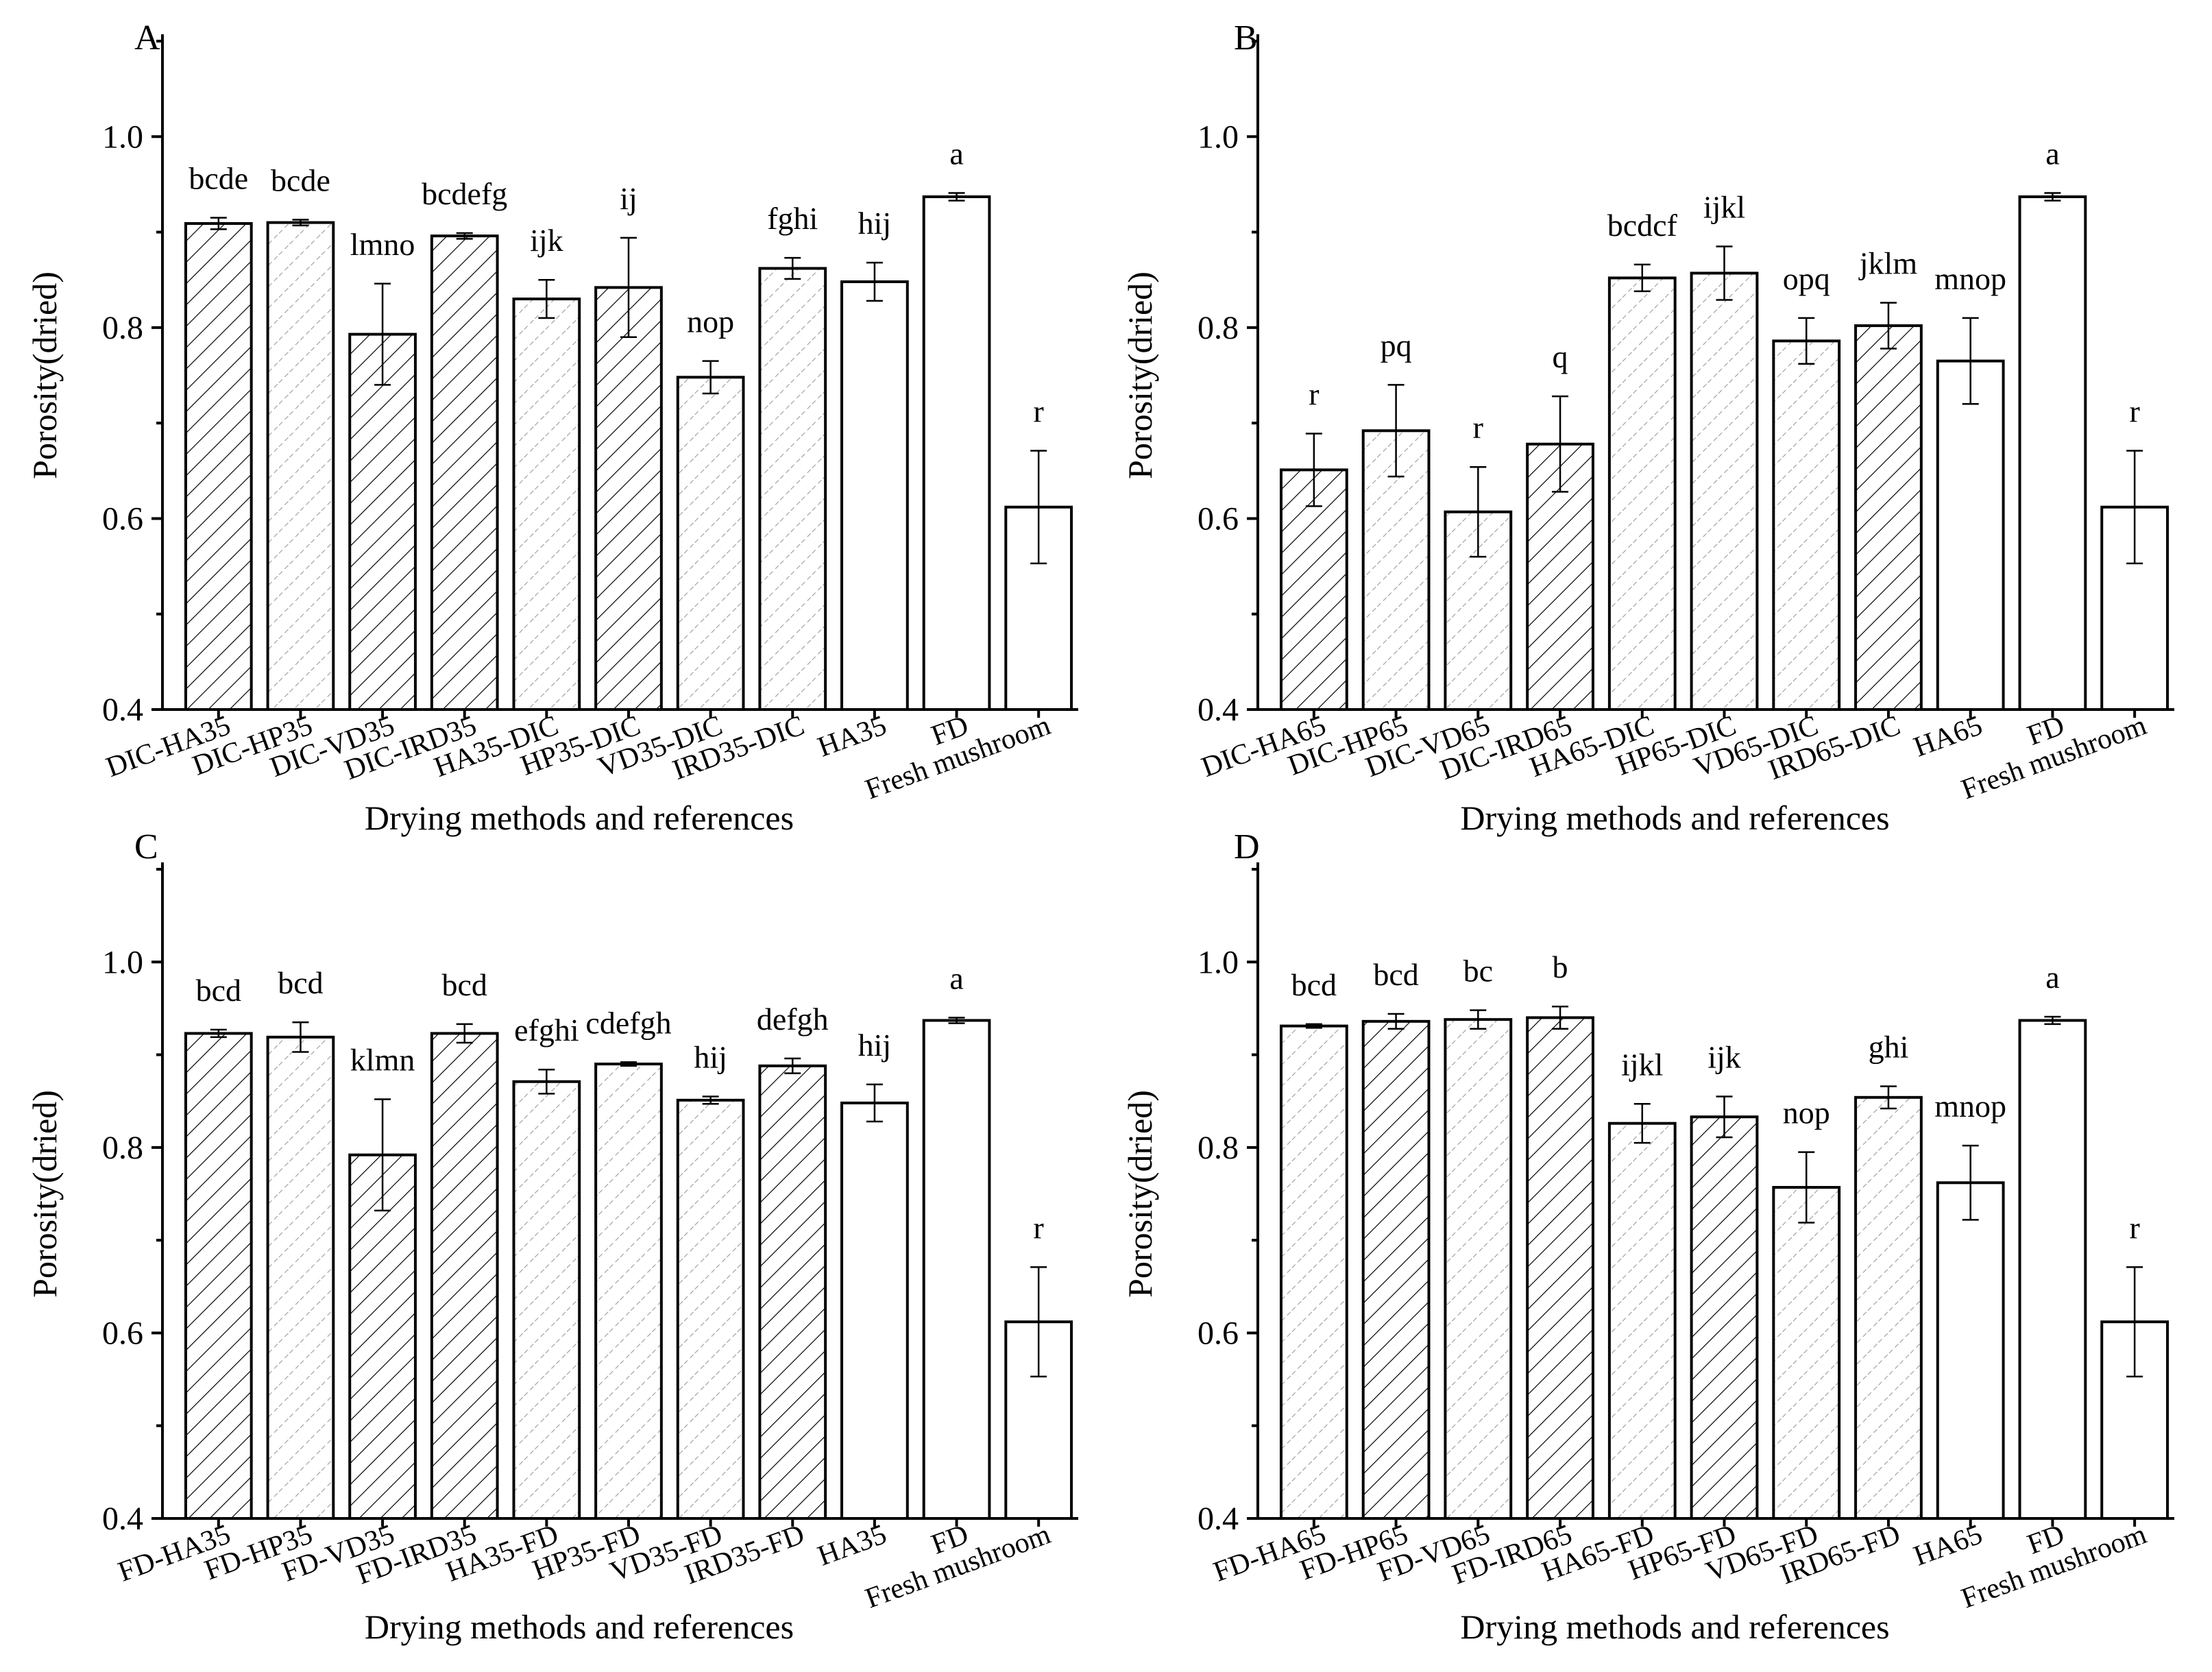  I want to click on significance-letter: q, so click(1561, 356).